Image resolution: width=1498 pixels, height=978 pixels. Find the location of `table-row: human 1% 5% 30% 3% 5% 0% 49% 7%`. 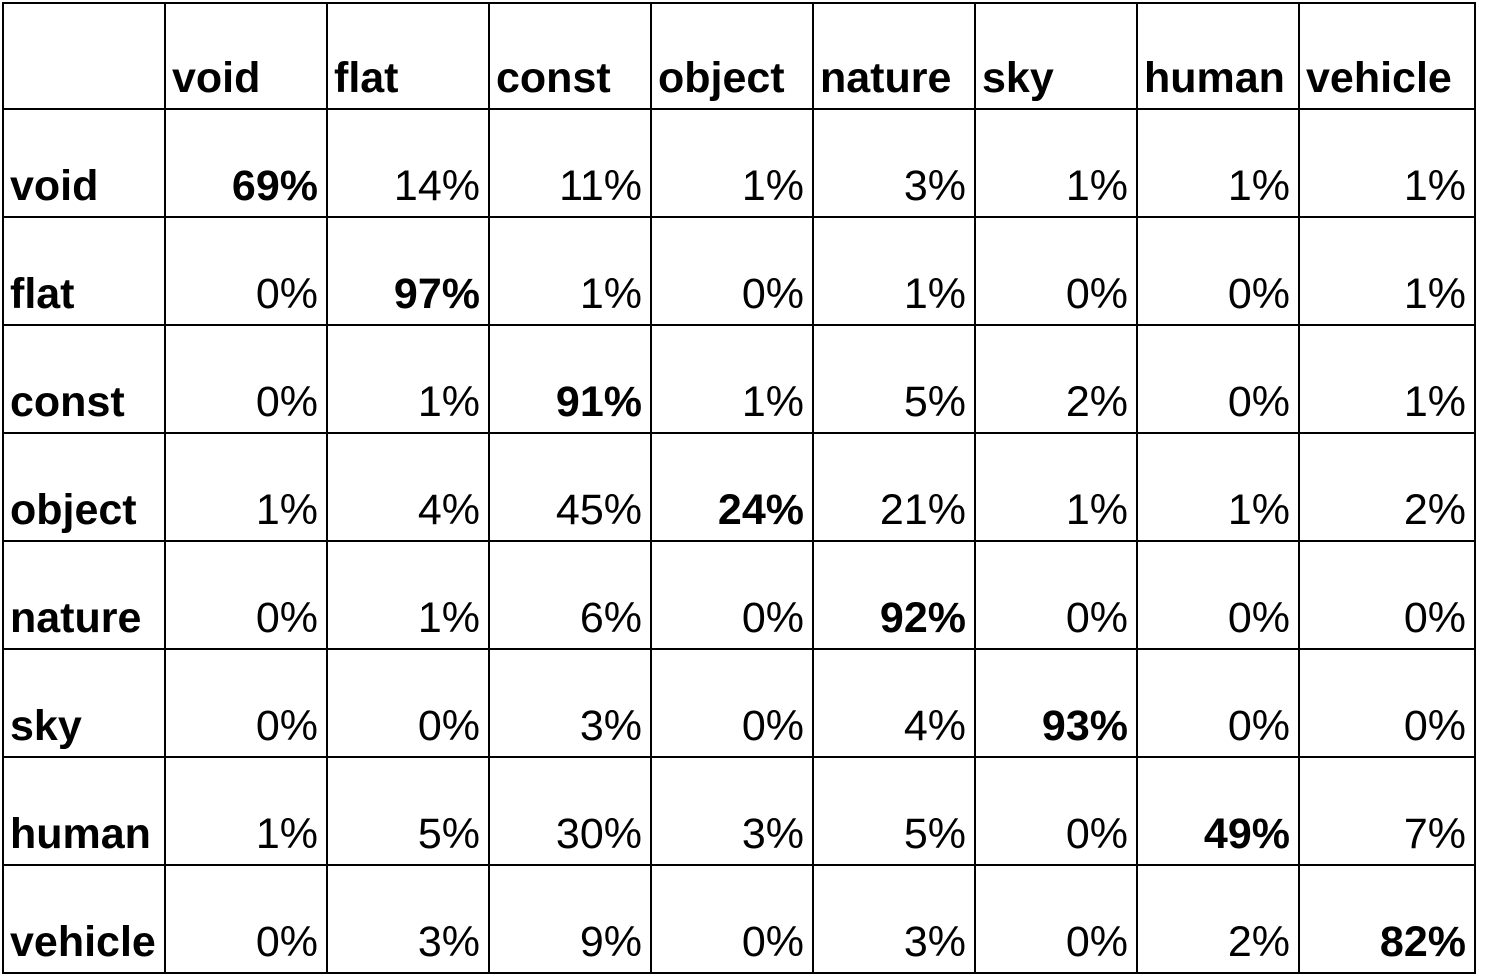

table-row: human 1% 5% 30% 3% 5% 0% 49% 7% is located at coordinates (739, 811).